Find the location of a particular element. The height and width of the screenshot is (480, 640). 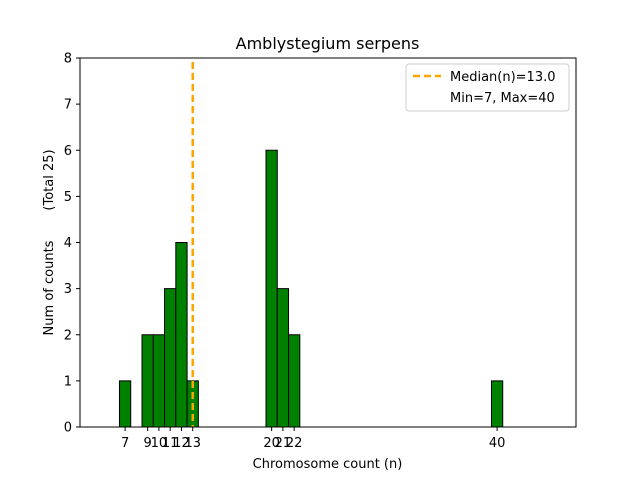

x-tick-label: 11 is located at coordinates (170, 443).